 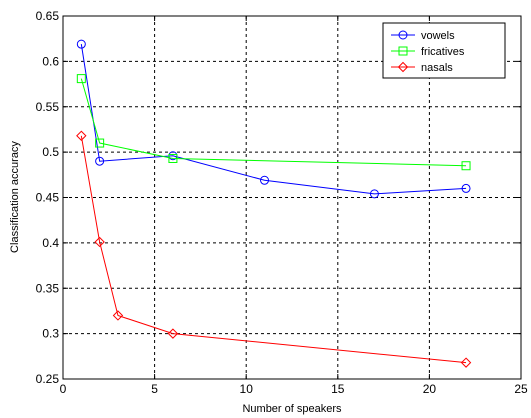 I want to click on y-tick-label: 0.4, so click(x=50, y=243).